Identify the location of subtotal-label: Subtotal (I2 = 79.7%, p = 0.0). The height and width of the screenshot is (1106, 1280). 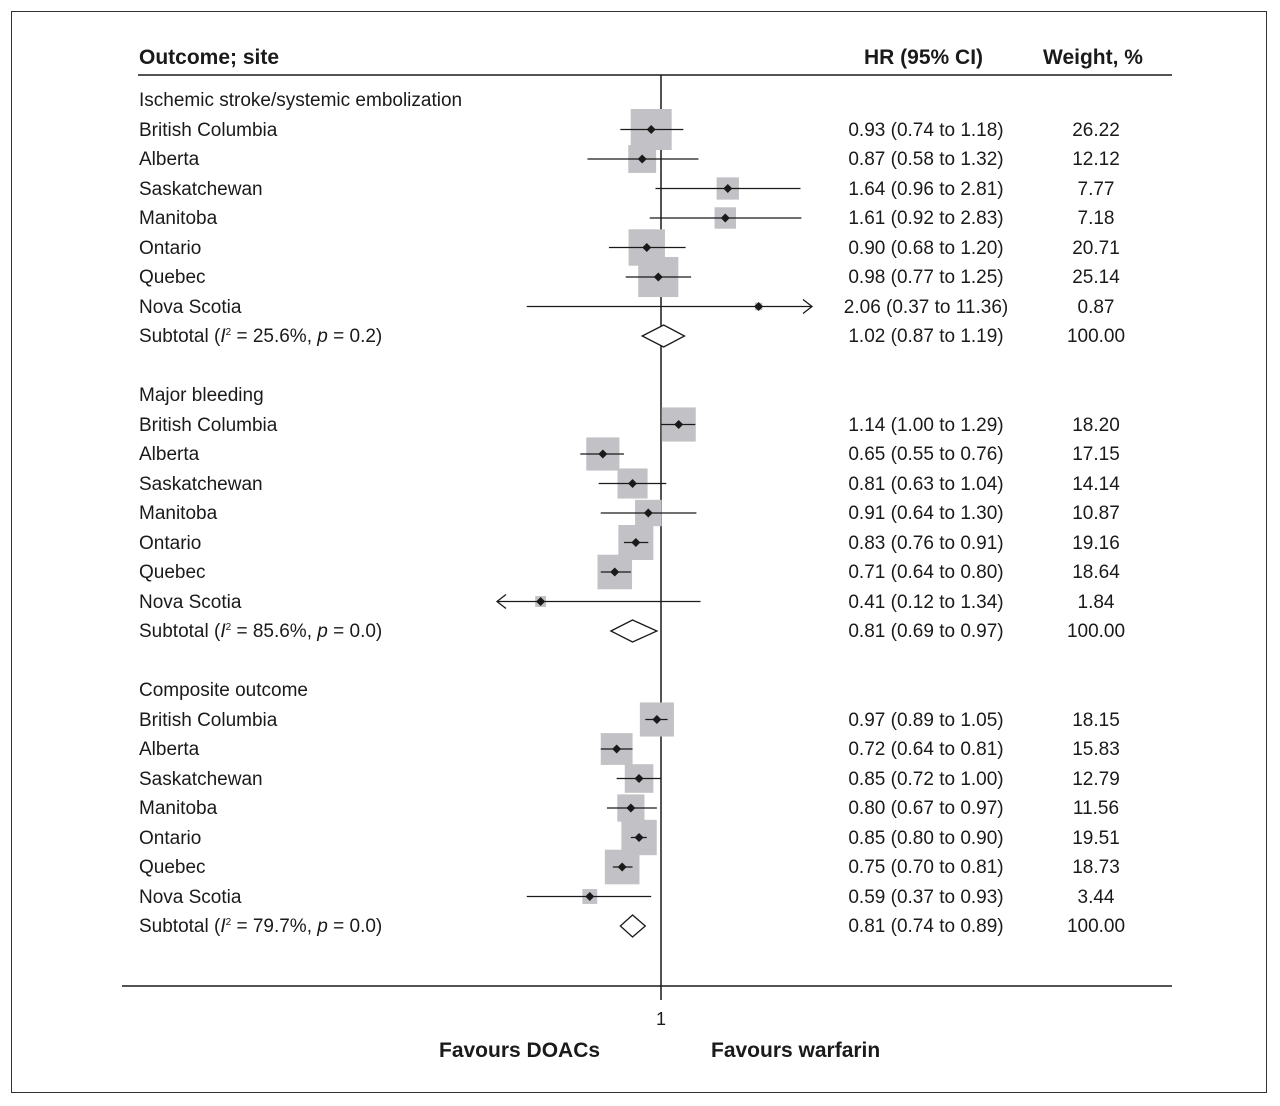
(260, 926).